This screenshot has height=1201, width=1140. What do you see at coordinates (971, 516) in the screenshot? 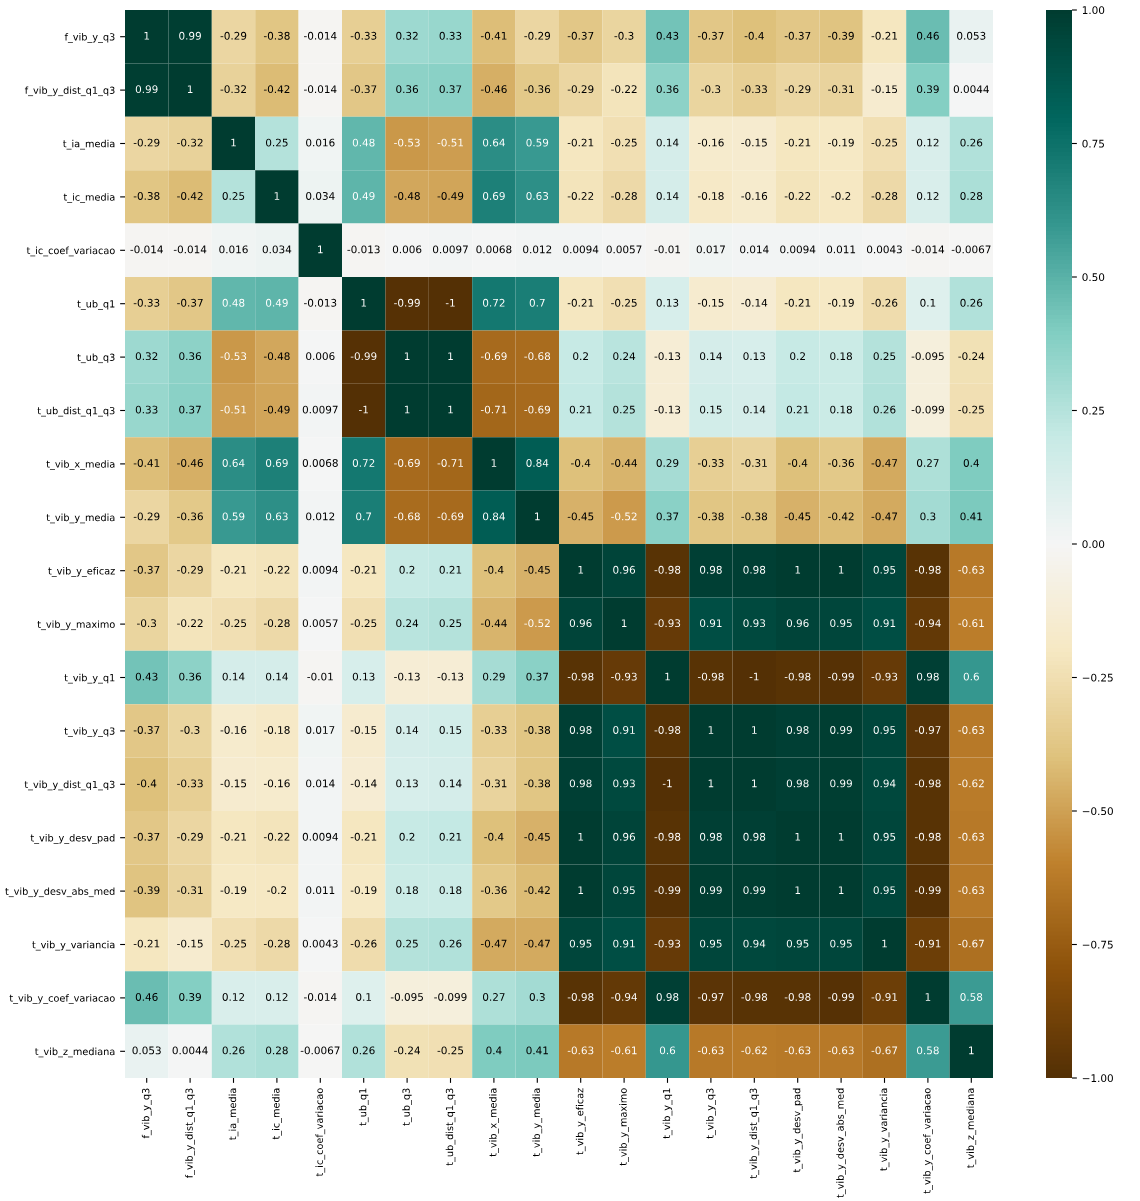
I see `data-label: 0.41` at bounding box center [971, 516].